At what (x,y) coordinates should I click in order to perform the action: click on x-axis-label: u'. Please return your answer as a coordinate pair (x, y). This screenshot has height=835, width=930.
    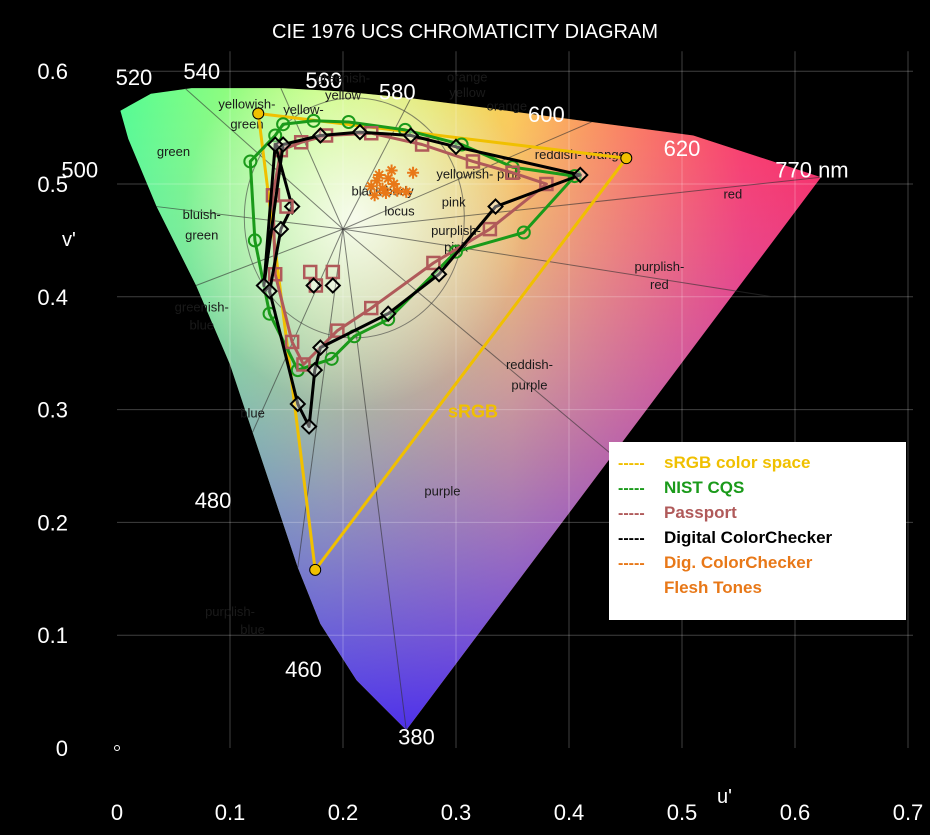
    Looking at the image, I should click on (724, 797).